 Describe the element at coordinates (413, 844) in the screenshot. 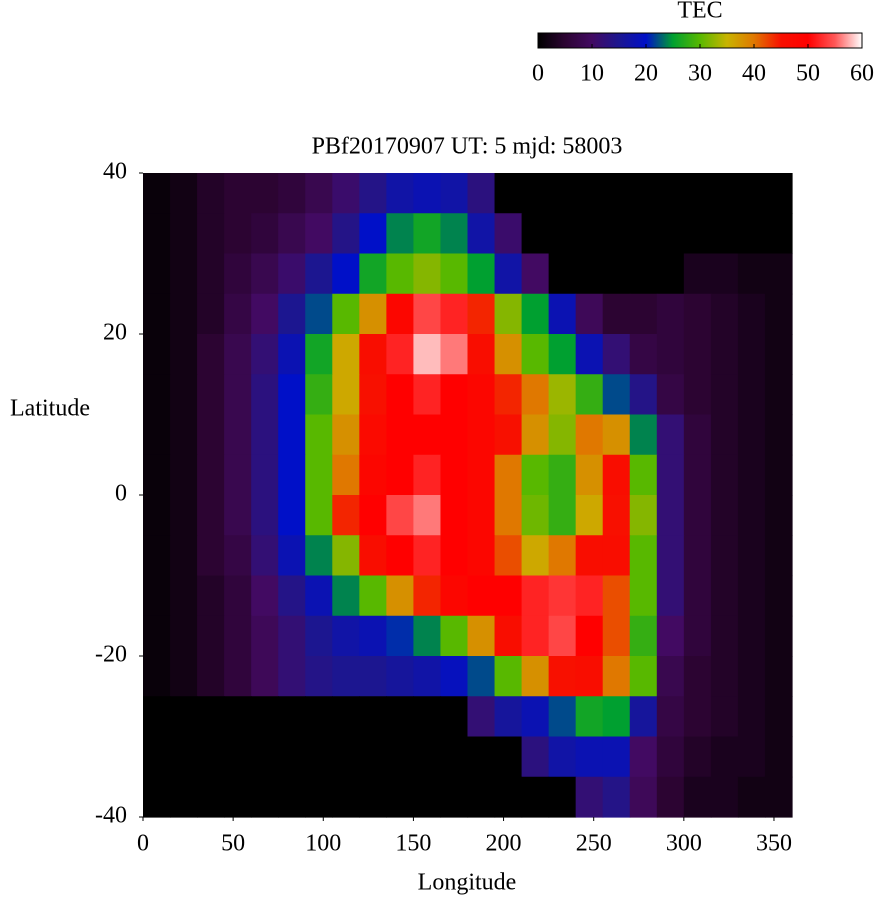

I see `x-tick-label: 150` at that location.